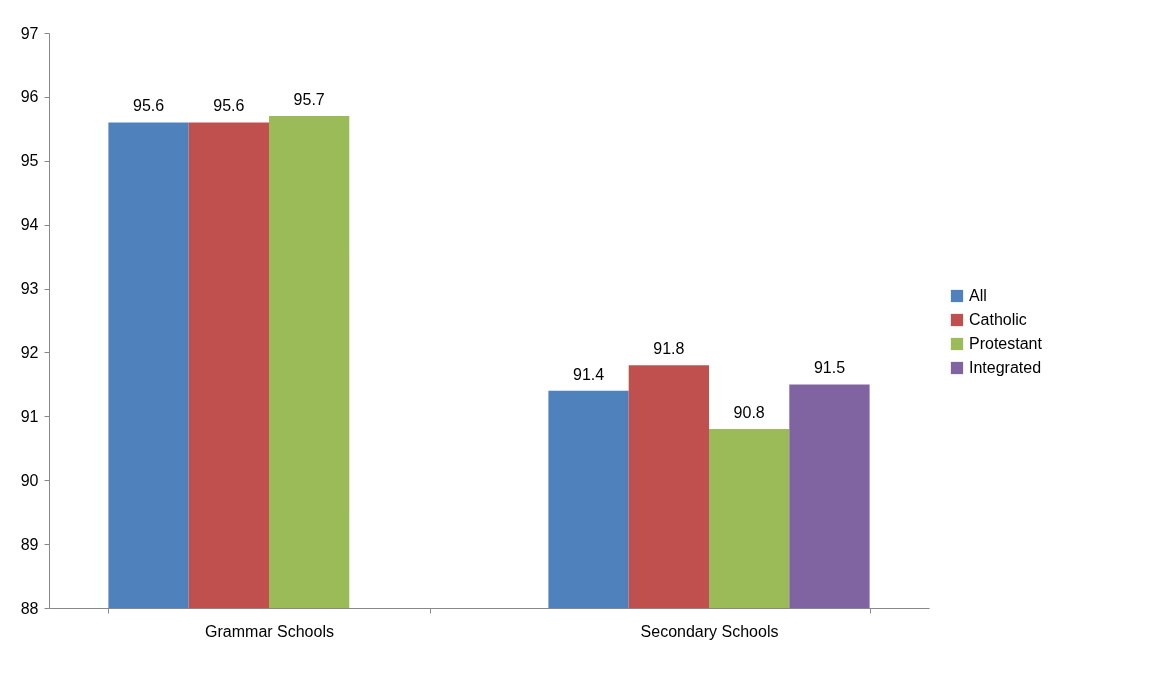 The width and height of the screenshot is (1152, 673). I want to click on y-tick-label: 95, so click(29, 161).